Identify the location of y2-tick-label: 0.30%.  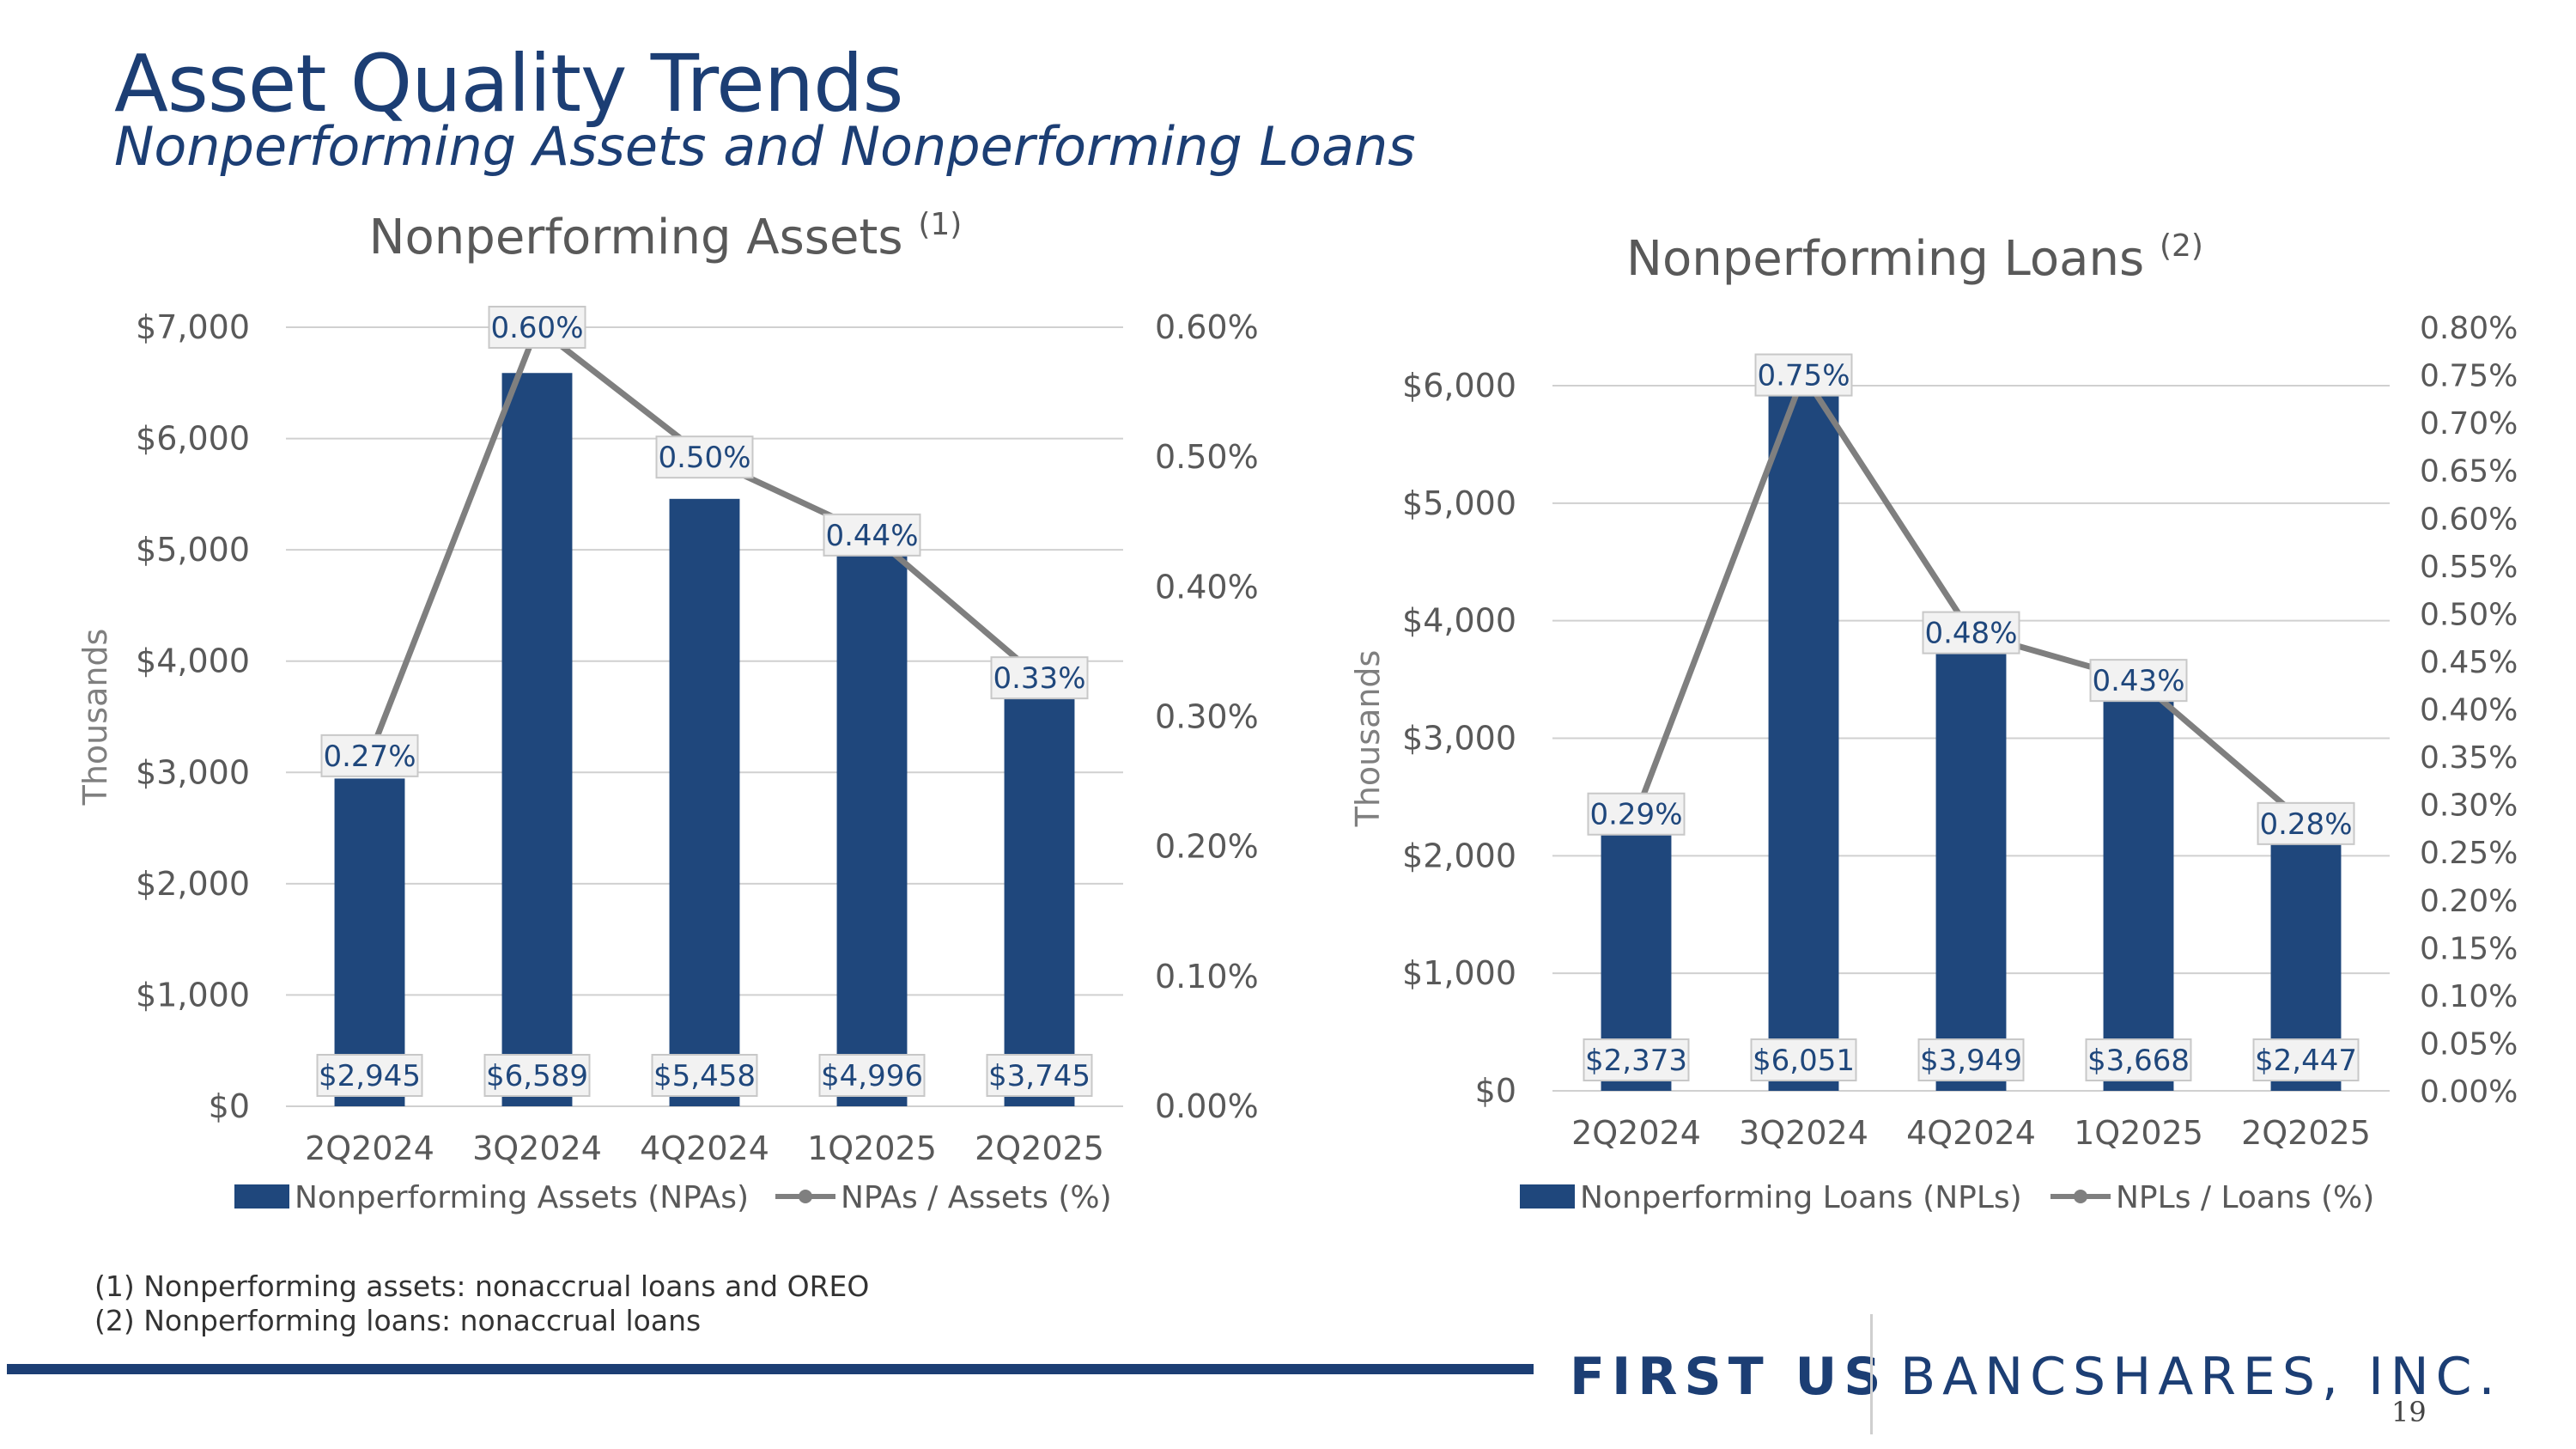
(1207, 717).